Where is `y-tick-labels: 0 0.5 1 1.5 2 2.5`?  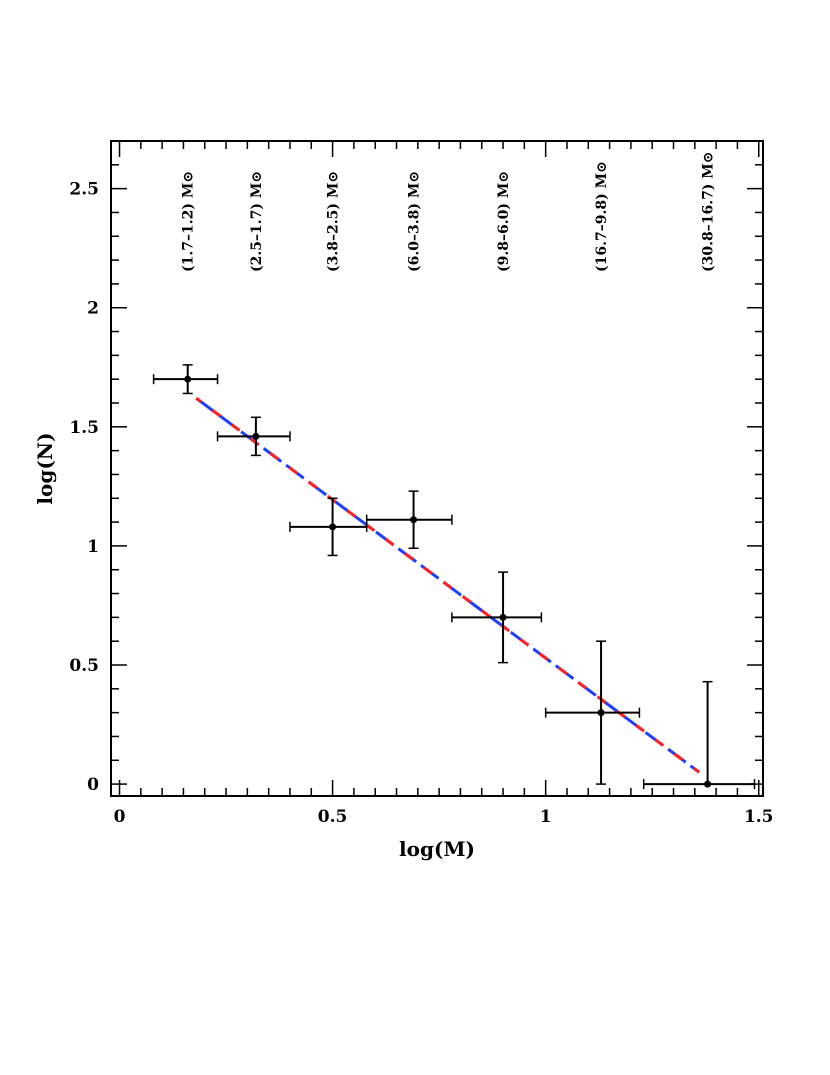 y-tick-labels: 0 0.5 1 1.5 2 2.5 is located at coordinates (84, 487).